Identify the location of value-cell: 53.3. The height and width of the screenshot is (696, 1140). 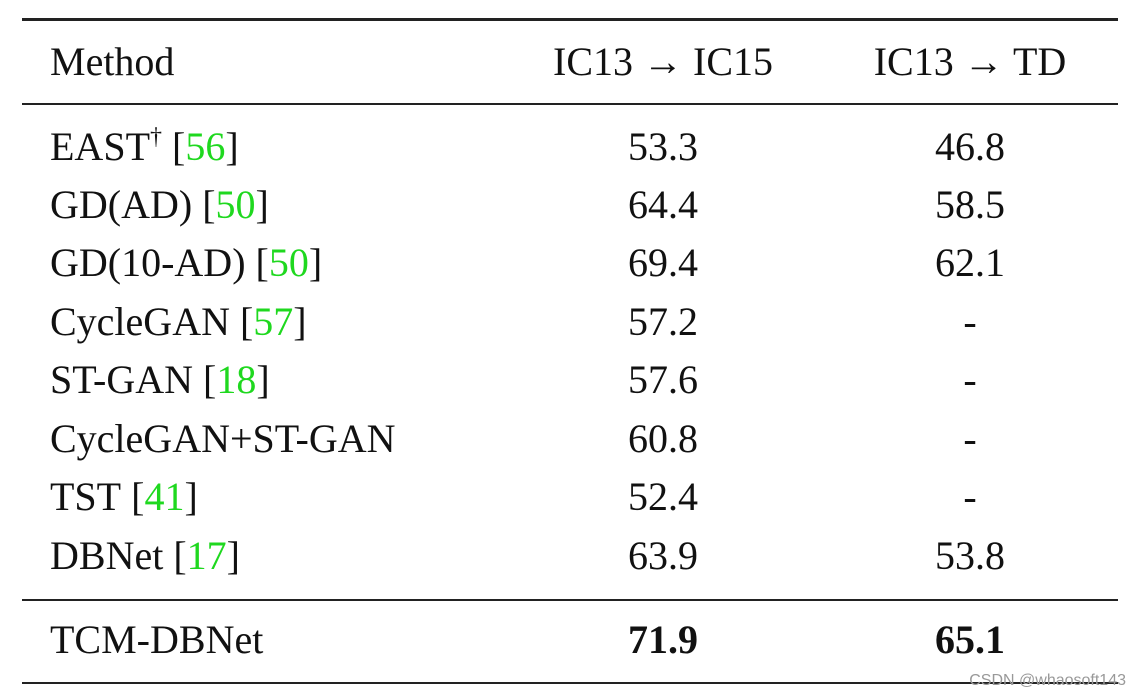
(663, 146).